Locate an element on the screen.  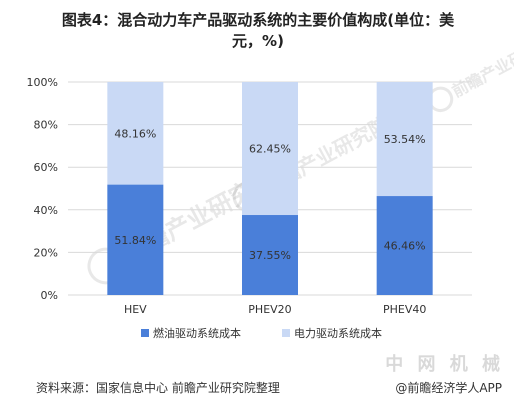
data-label: 37.55% is located at coordinates (270, 255).